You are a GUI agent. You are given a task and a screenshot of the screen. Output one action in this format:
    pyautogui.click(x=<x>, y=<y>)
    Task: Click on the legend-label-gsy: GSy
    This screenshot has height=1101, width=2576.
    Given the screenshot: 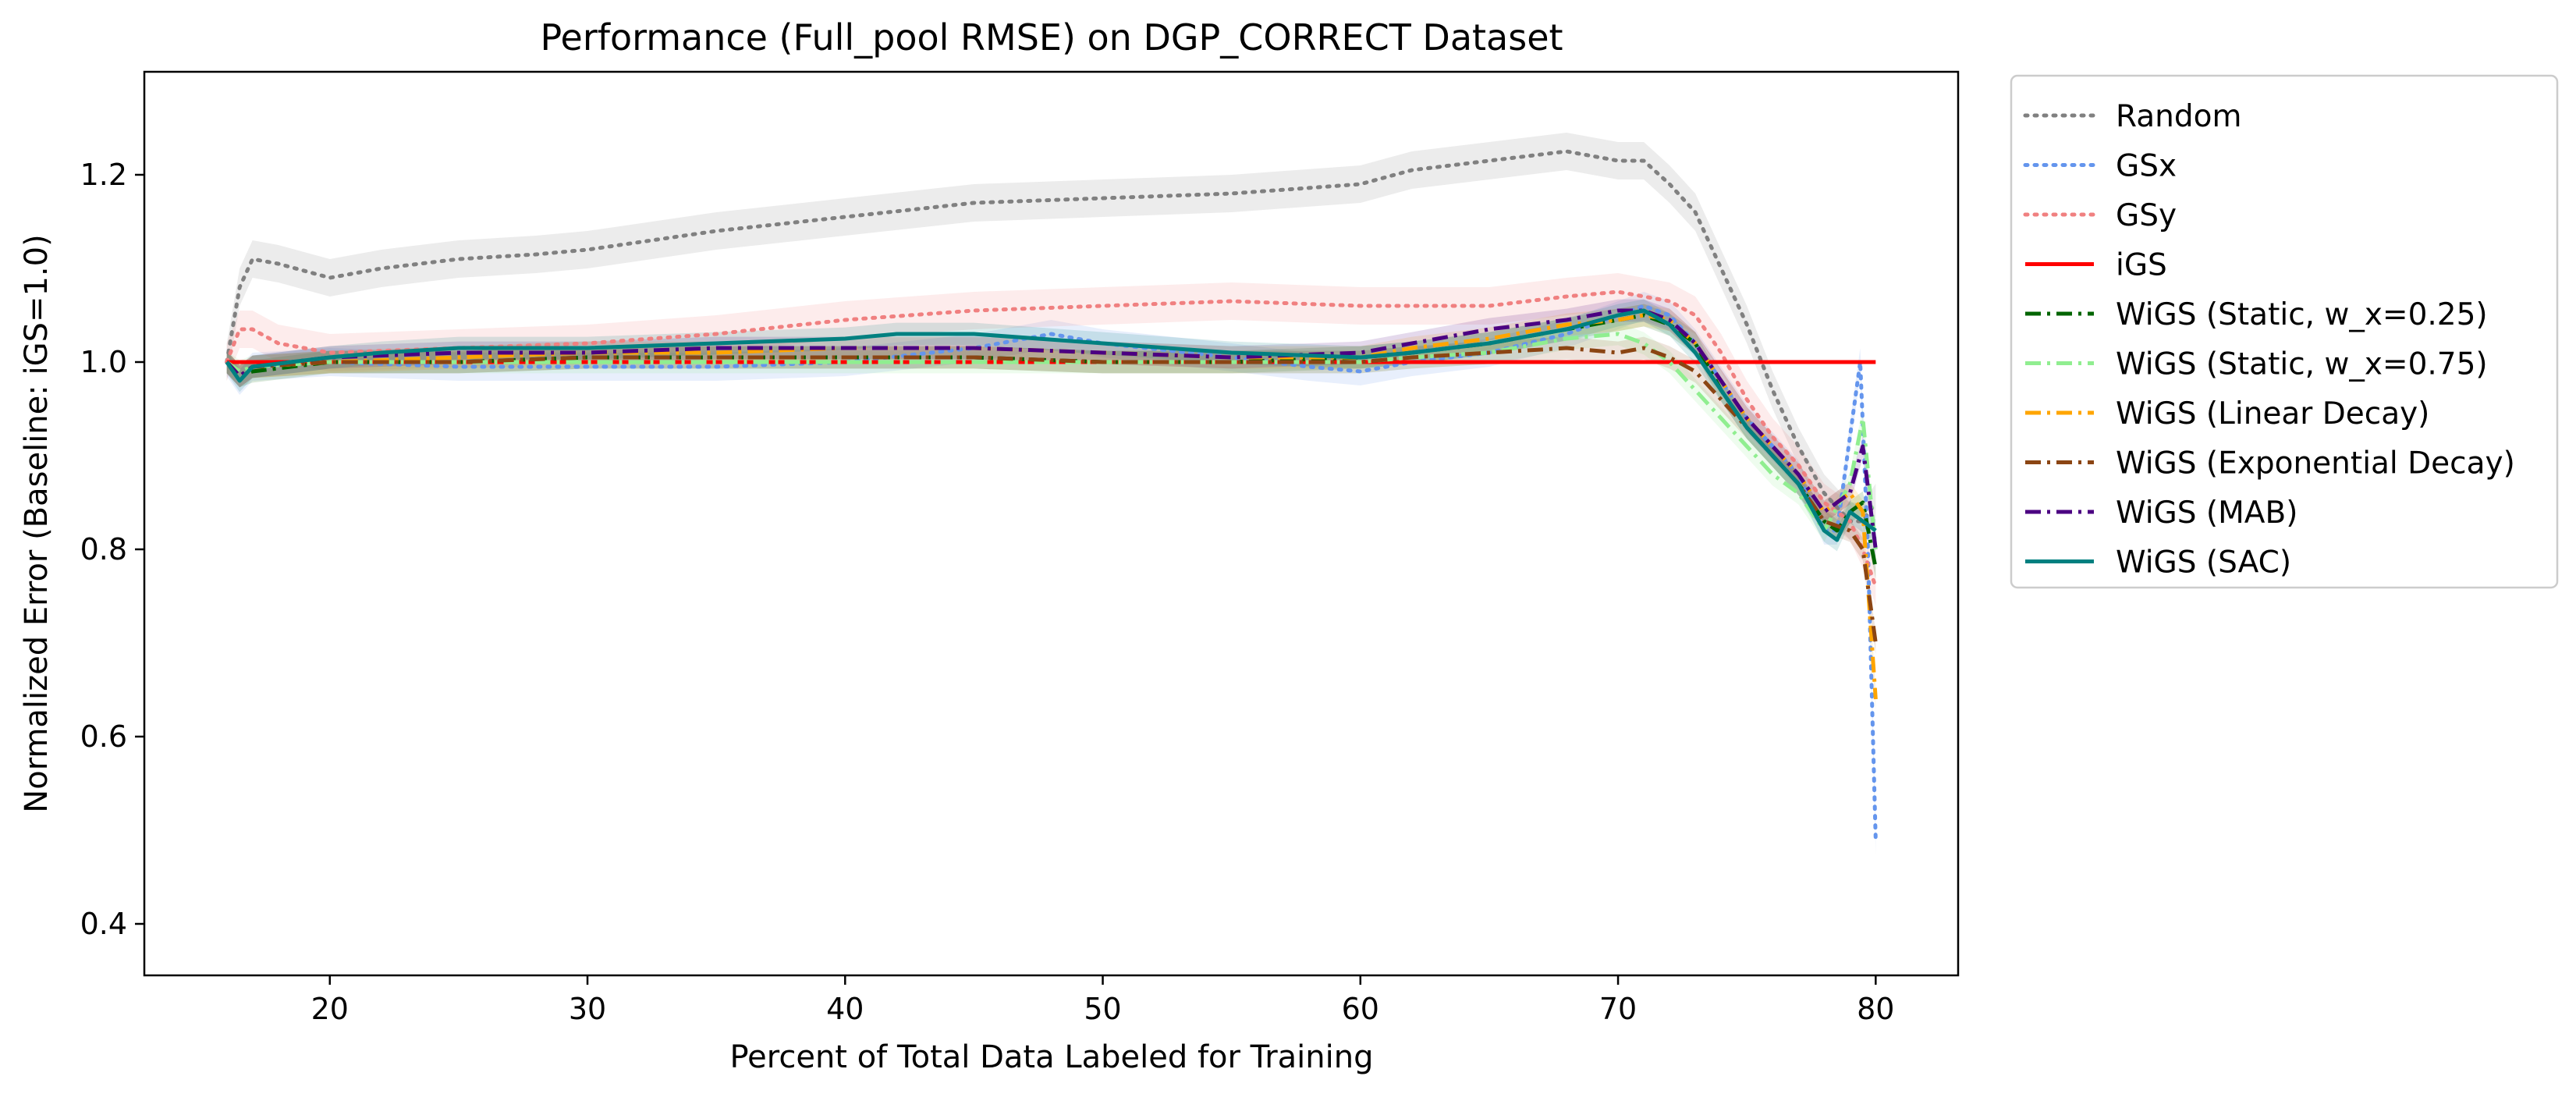 What is the action you would take?
    pyautogui.click(x=2146, y=215)
    